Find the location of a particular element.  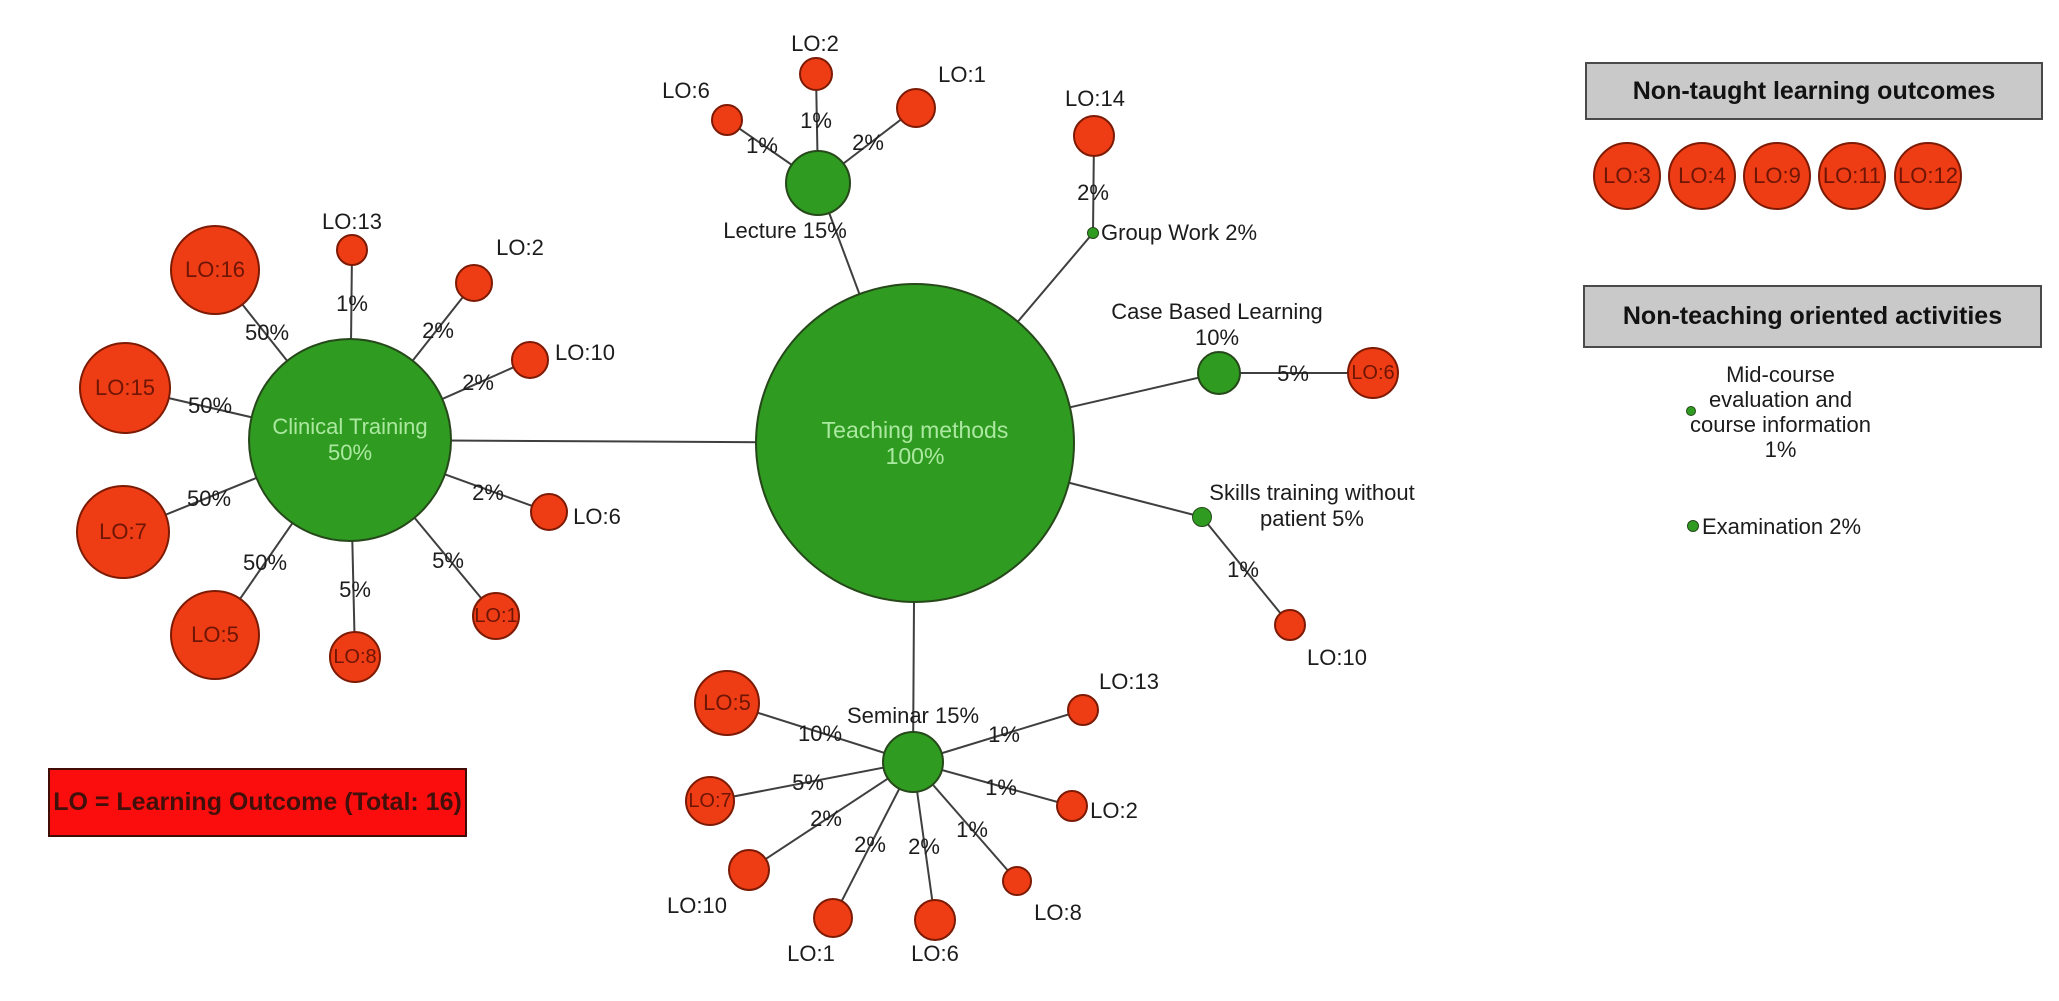

legend-circle-lo9: LO:9 is located at coordinates (1777, 176).